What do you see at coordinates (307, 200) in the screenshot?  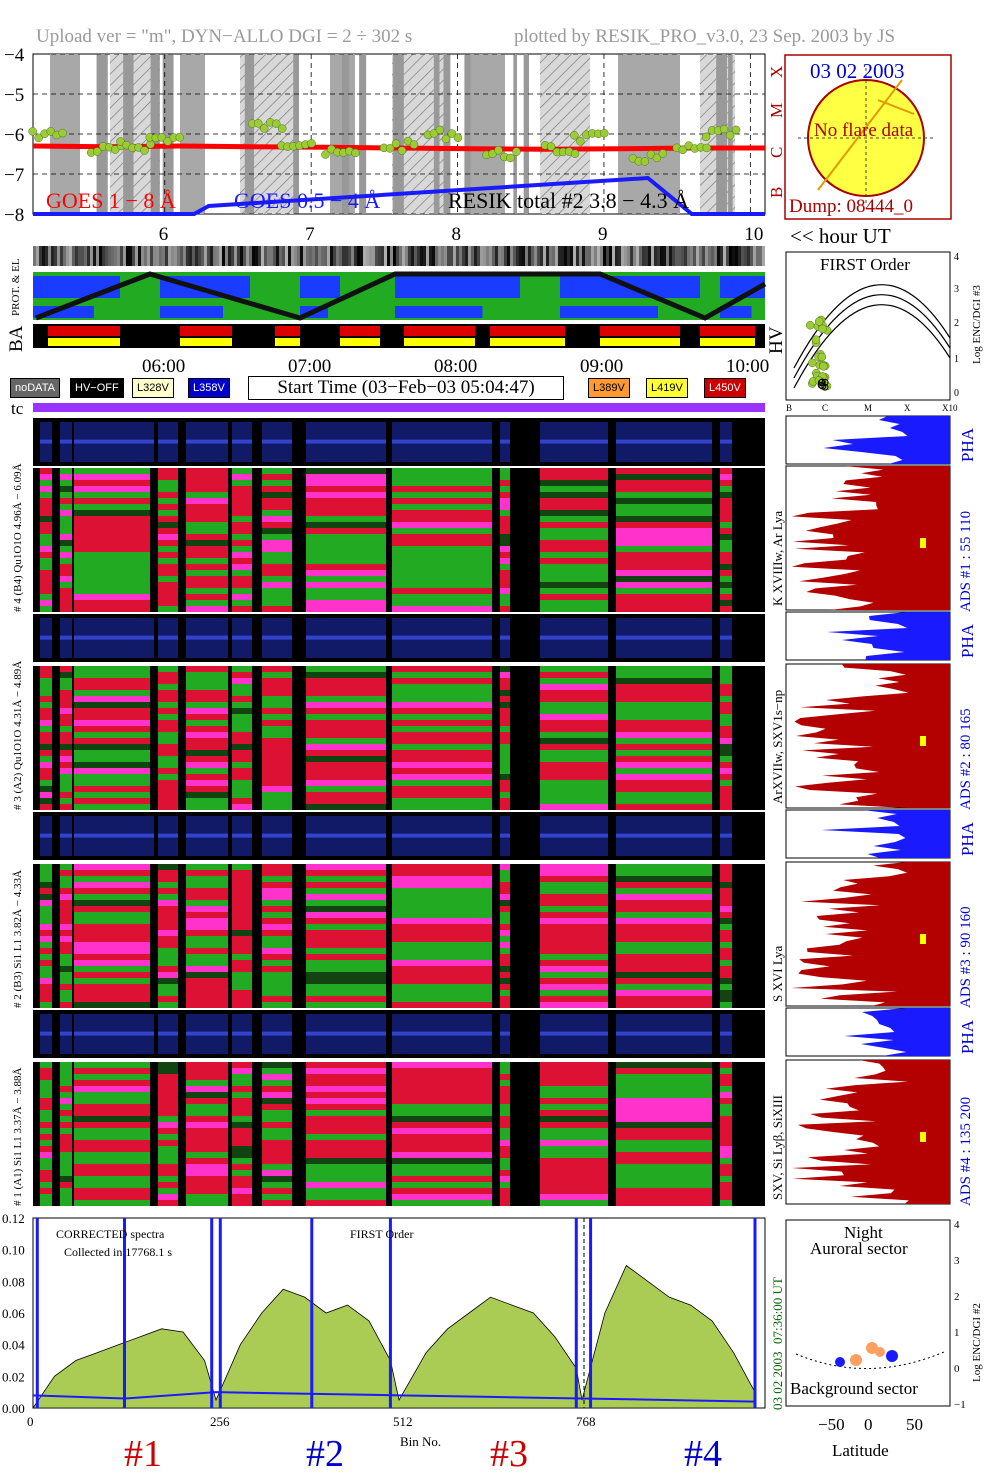 I see `legend-goes-short: GOES 0.5 − 4 Å` at bounding box center [307, 200].